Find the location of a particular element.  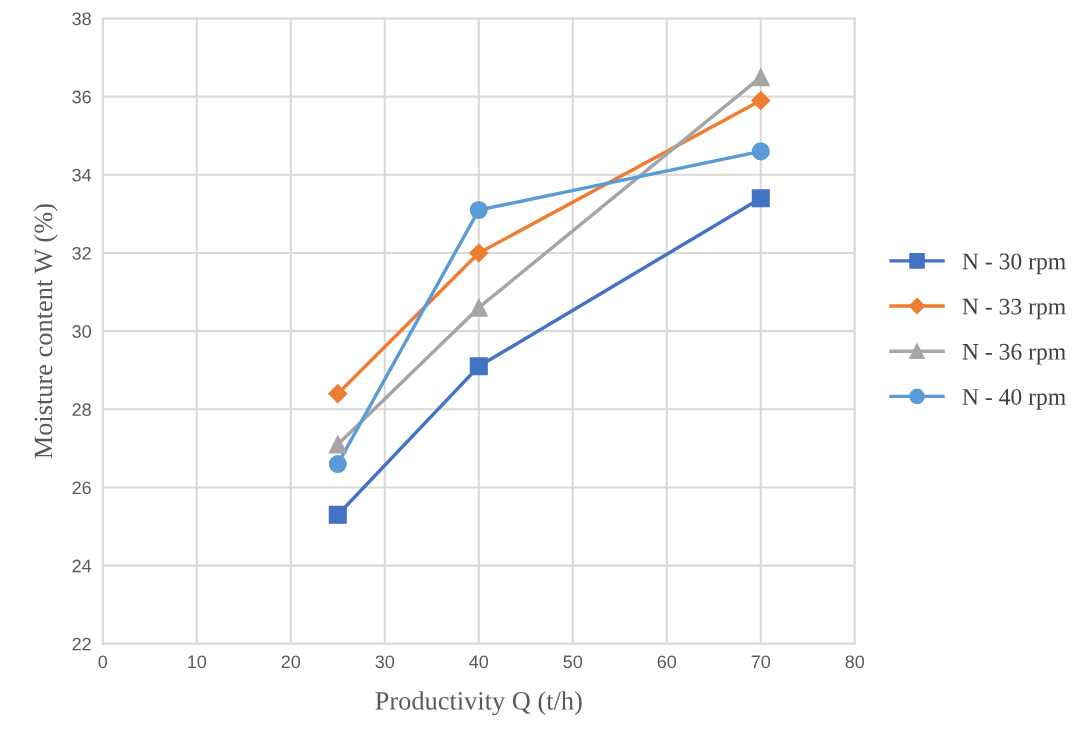

y-axis-title: Moisture content W (%) is located at coordinates (45, 331).